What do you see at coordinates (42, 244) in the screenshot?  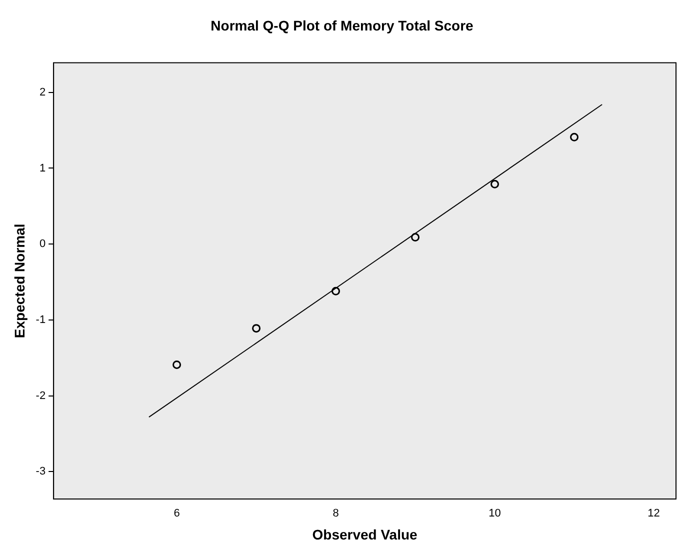 I see `y-tick-label: 0` at bounding box center [42, 244].